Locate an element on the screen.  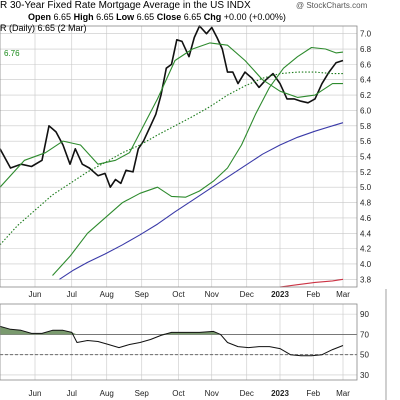
y-tick-label: 4.2 is located at coordinates (366, 249).